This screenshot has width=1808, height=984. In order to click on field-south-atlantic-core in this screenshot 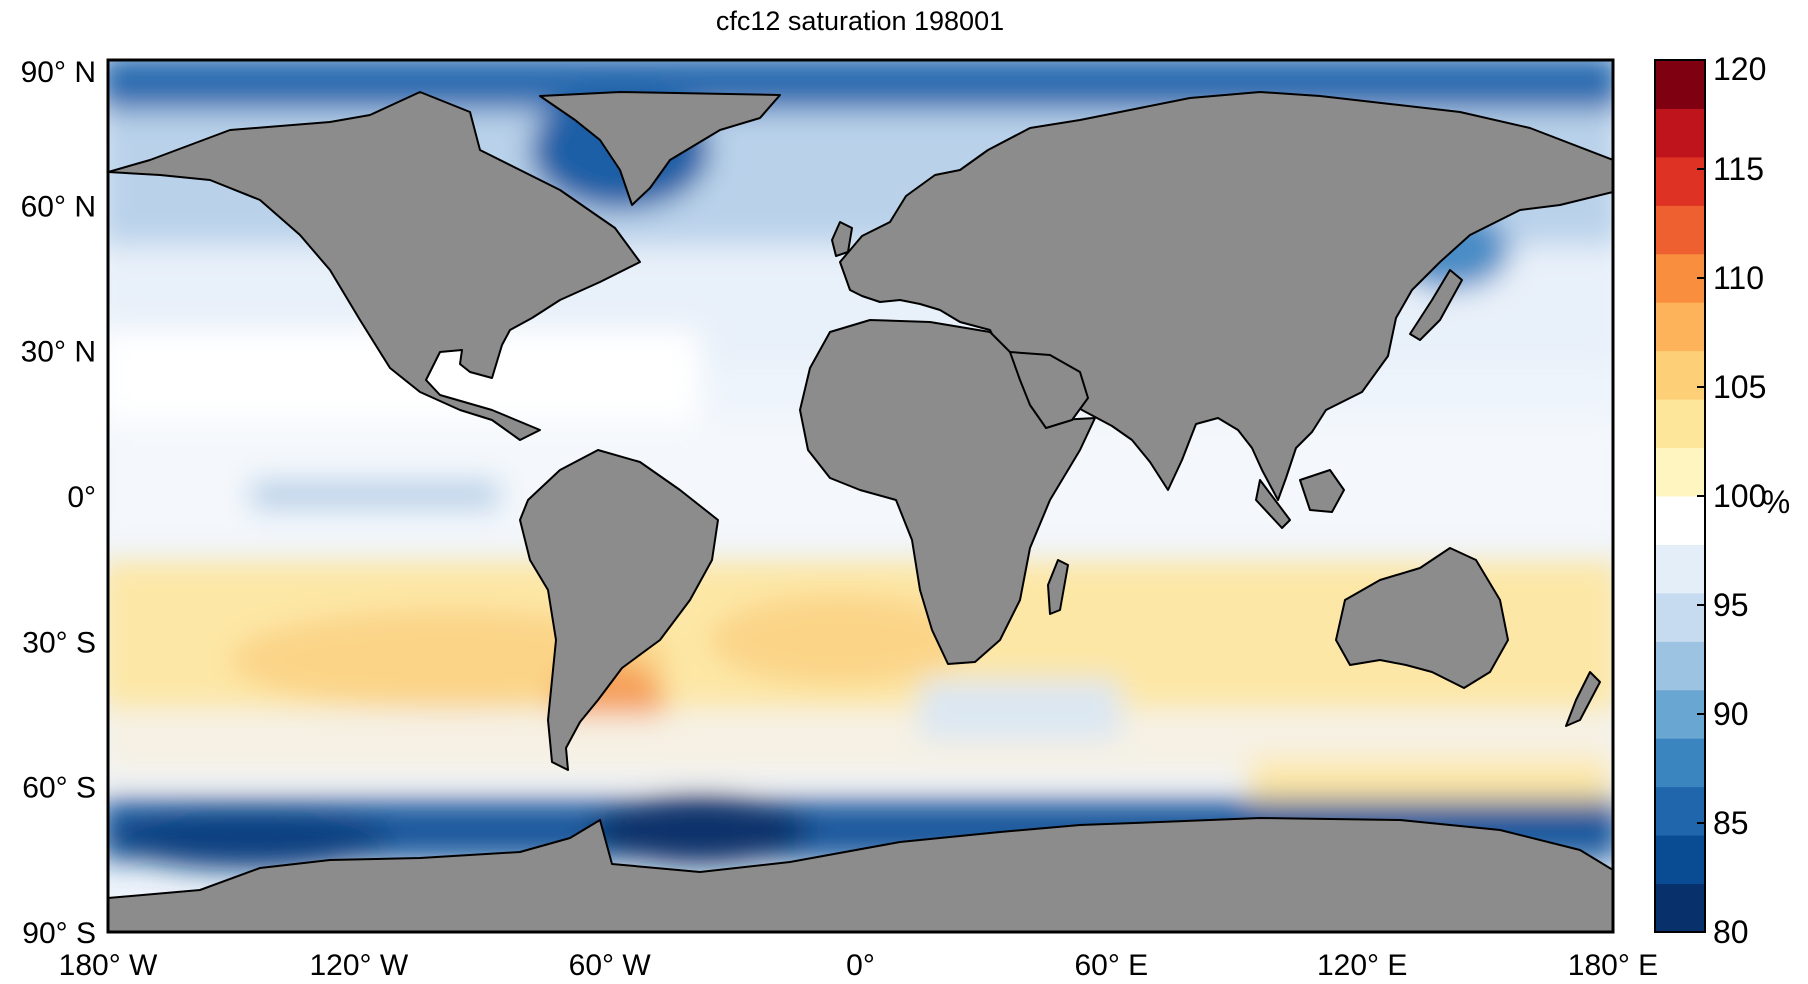, I will do `click(840, 640)`.